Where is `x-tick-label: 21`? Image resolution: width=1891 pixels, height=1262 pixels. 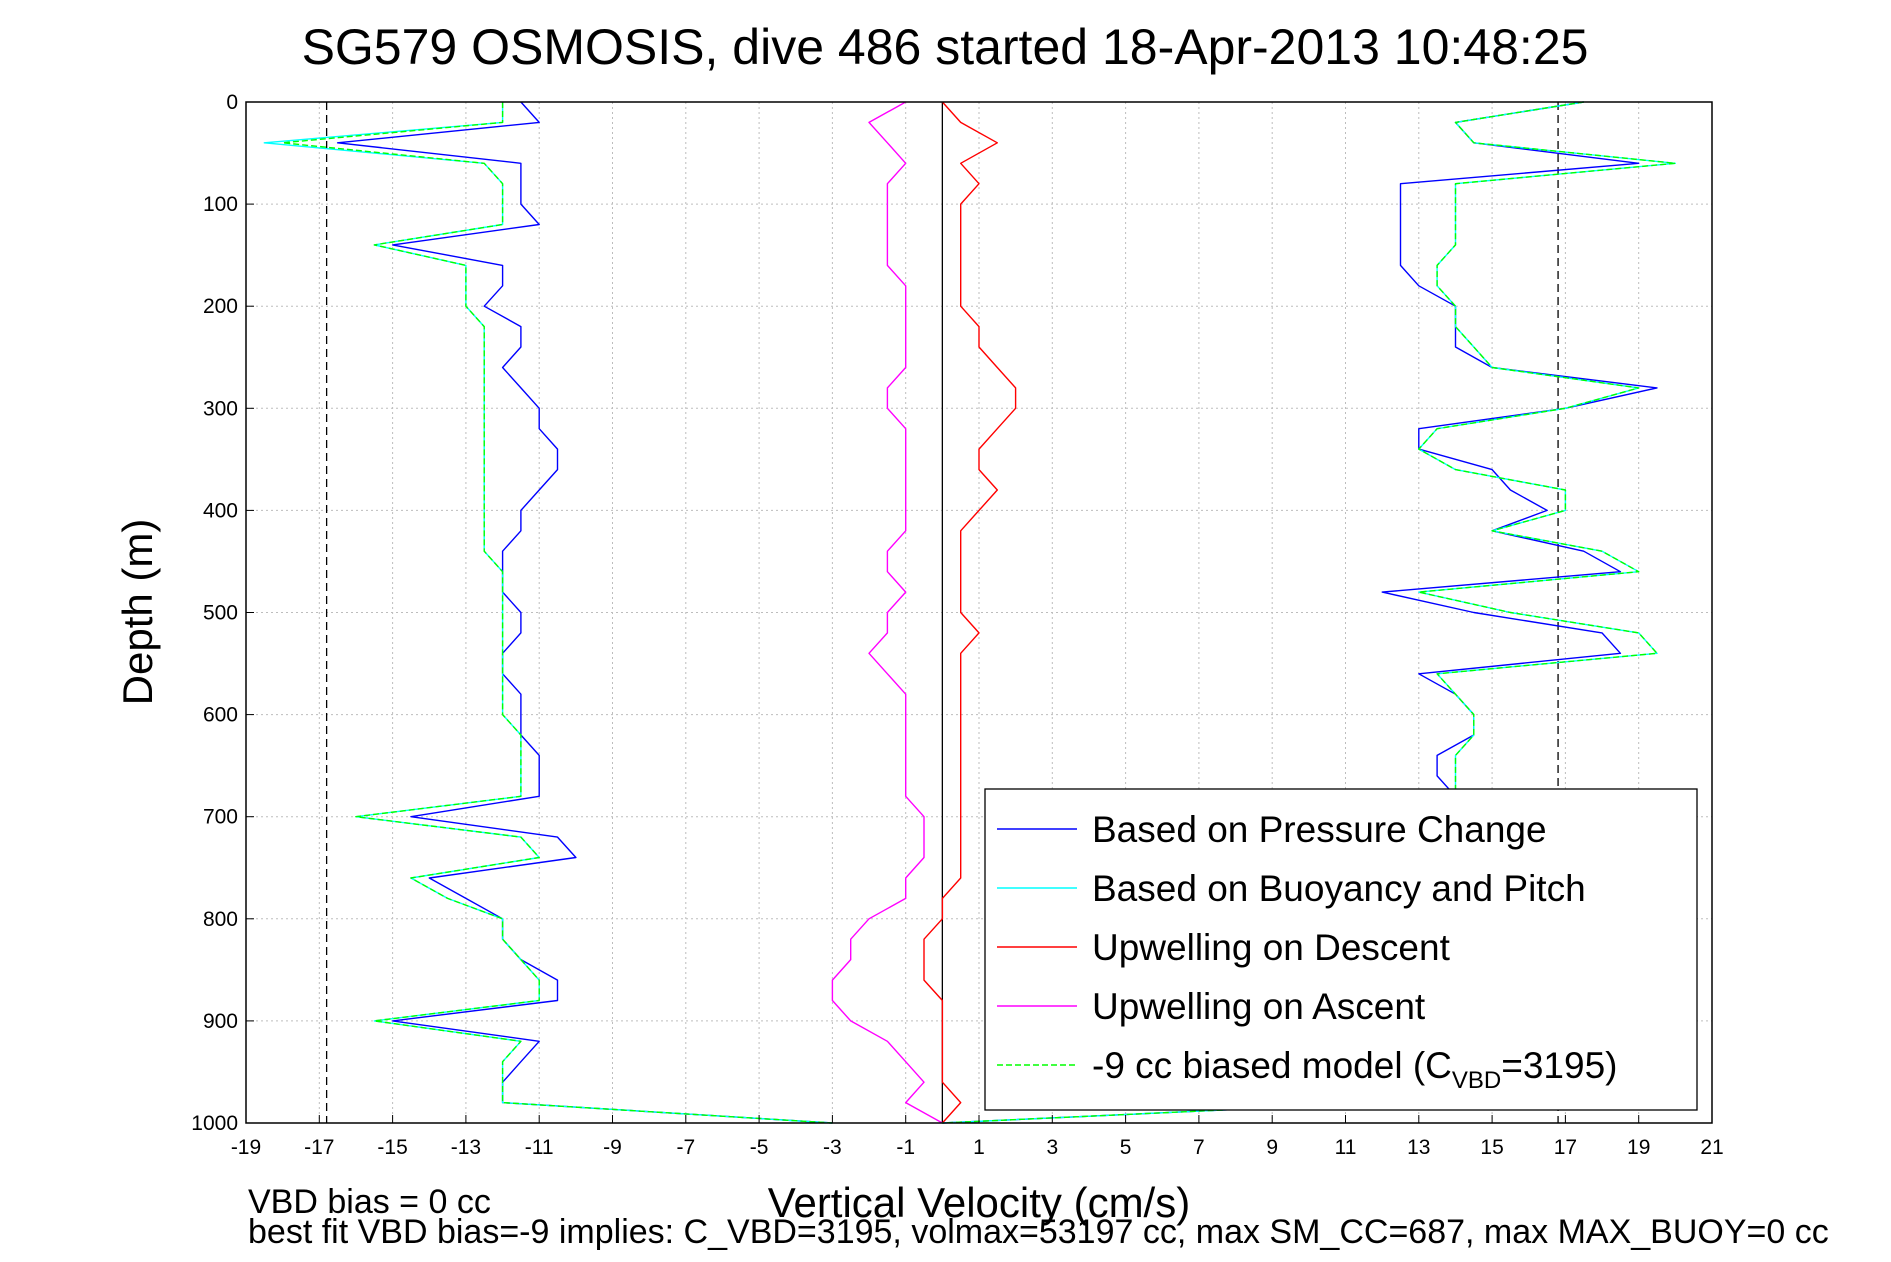
x-tick-label: 21 is located at coordinates (1711, 1147).